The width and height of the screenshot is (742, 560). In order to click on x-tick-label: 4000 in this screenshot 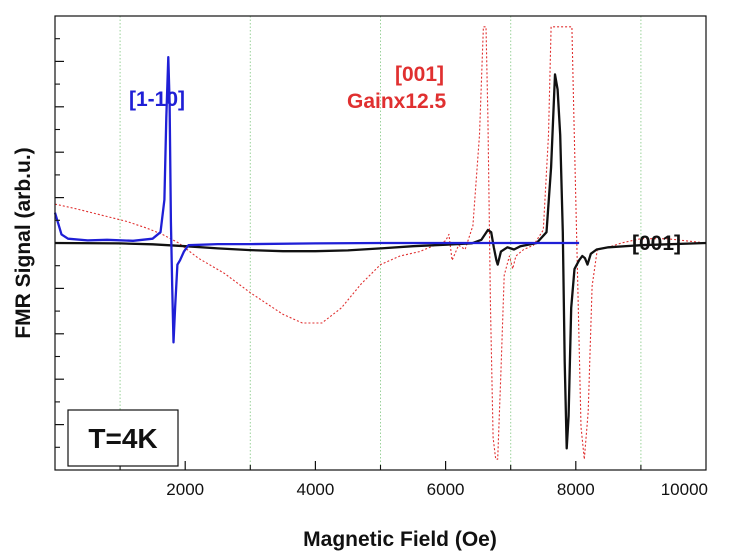, I will do `click(315, 489)`.